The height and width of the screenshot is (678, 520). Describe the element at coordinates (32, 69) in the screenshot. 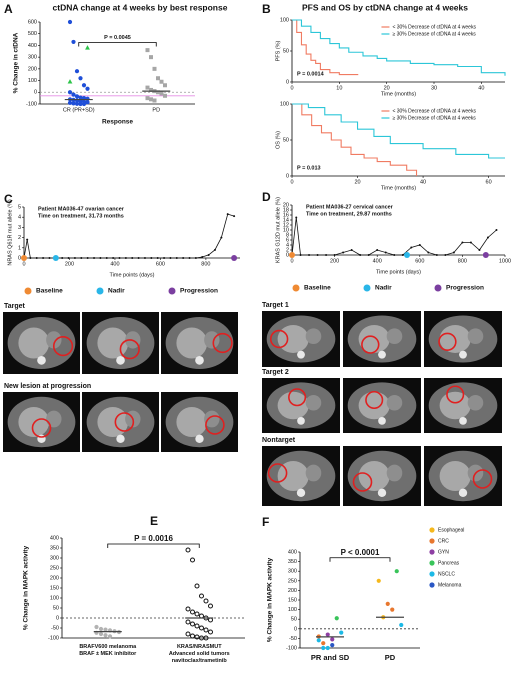

I see `y-tick-label: 200` at that location.